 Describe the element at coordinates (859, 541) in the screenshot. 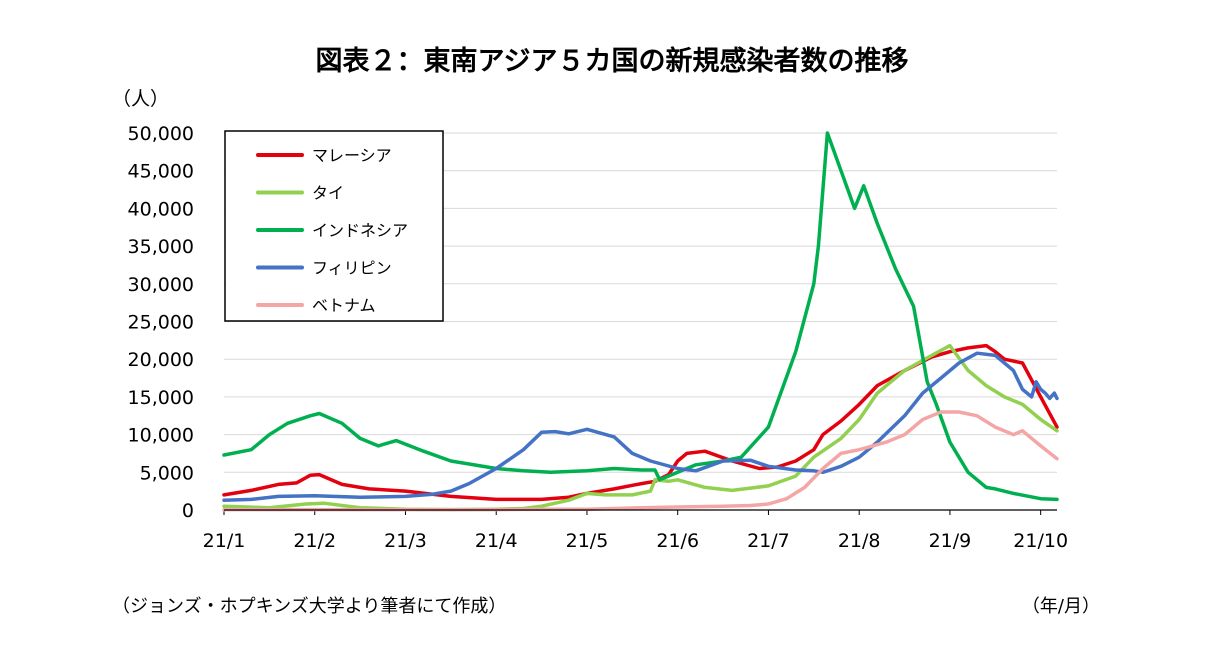

I see `x-tick-label: 21/8` at that location.